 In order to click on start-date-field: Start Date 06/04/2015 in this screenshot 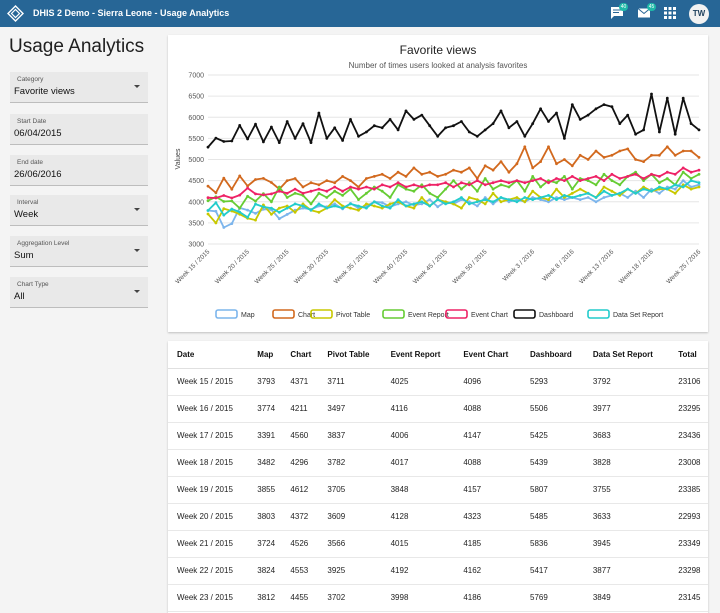, I will do `click(79, 129)`.